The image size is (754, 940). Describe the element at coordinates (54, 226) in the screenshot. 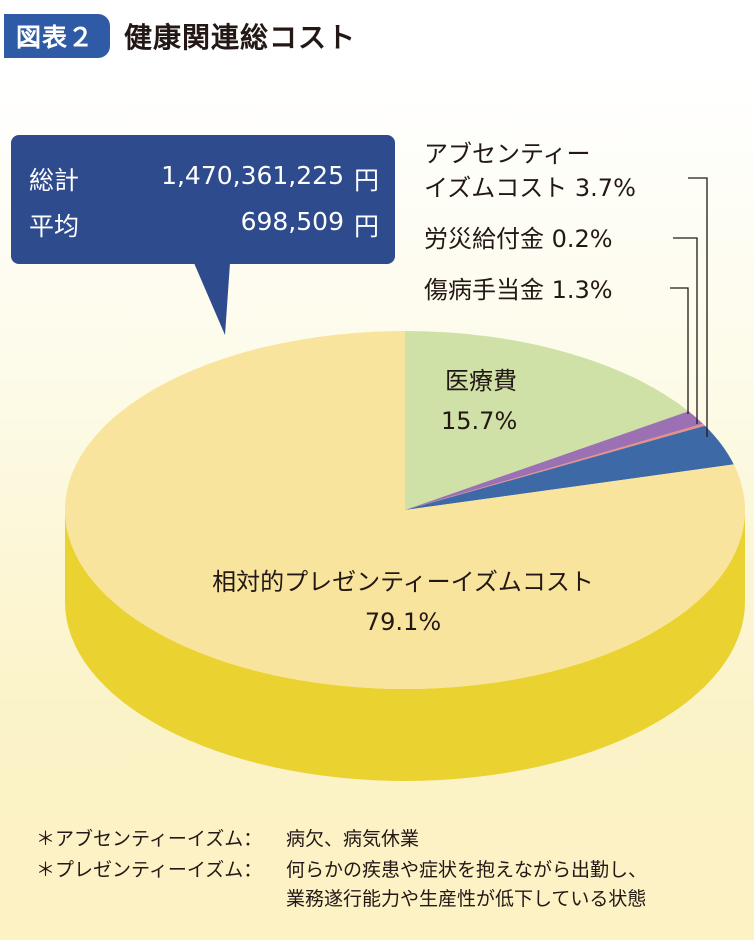

I see `average-label: 平均` at that location.